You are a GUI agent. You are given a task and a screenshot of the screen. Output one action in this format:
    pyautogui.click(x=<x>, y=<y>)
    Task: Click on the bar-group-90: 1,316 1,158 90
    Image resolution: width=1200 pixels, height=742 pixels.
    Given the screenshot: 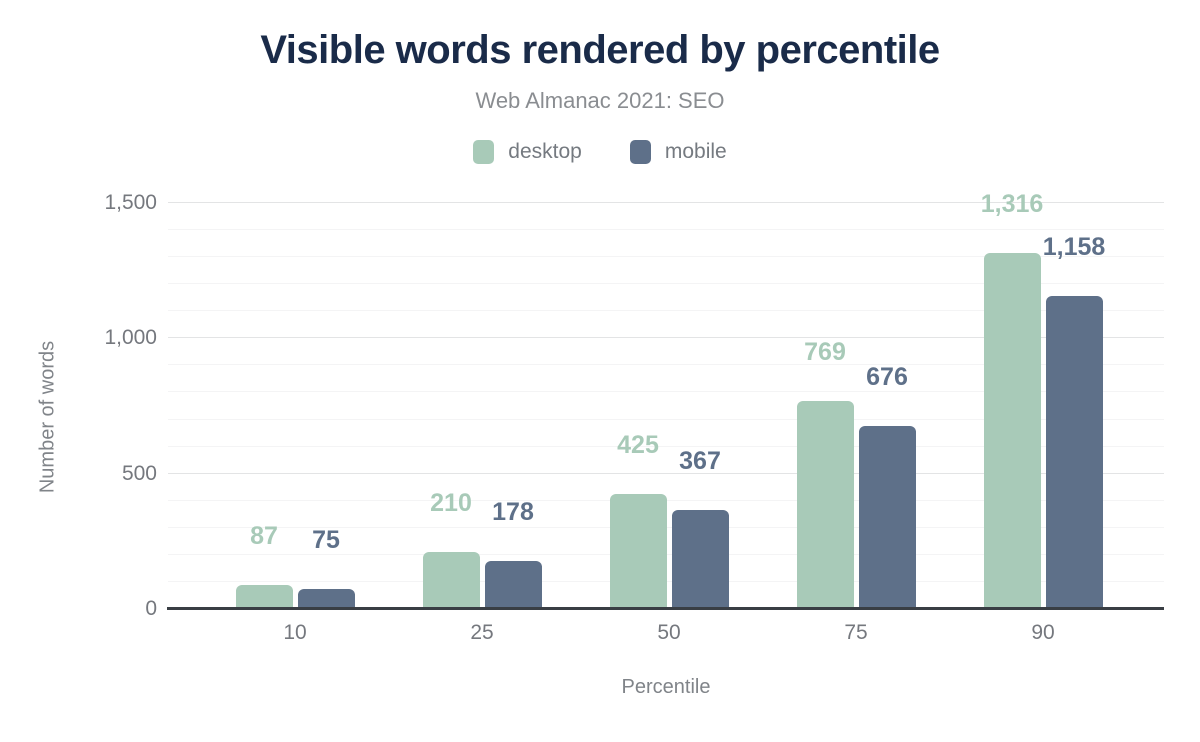 What is the action you would take?
    pyautogui.click(x=1043, y=417)
    